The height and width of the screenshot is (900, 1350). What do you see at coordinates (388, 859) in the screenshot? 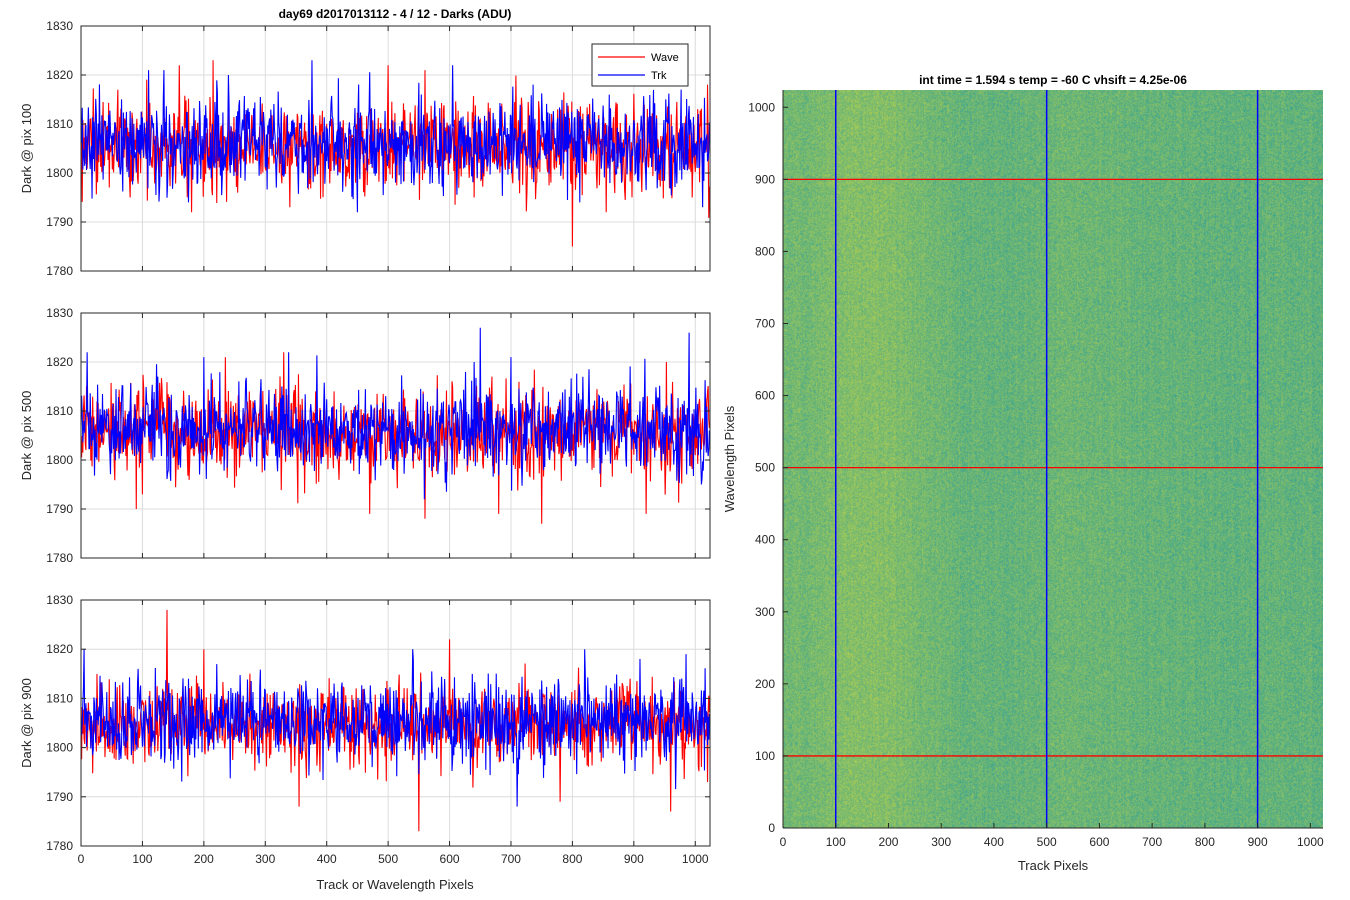
I see `x-tick-label: 500` at bounding box center [388, 859].